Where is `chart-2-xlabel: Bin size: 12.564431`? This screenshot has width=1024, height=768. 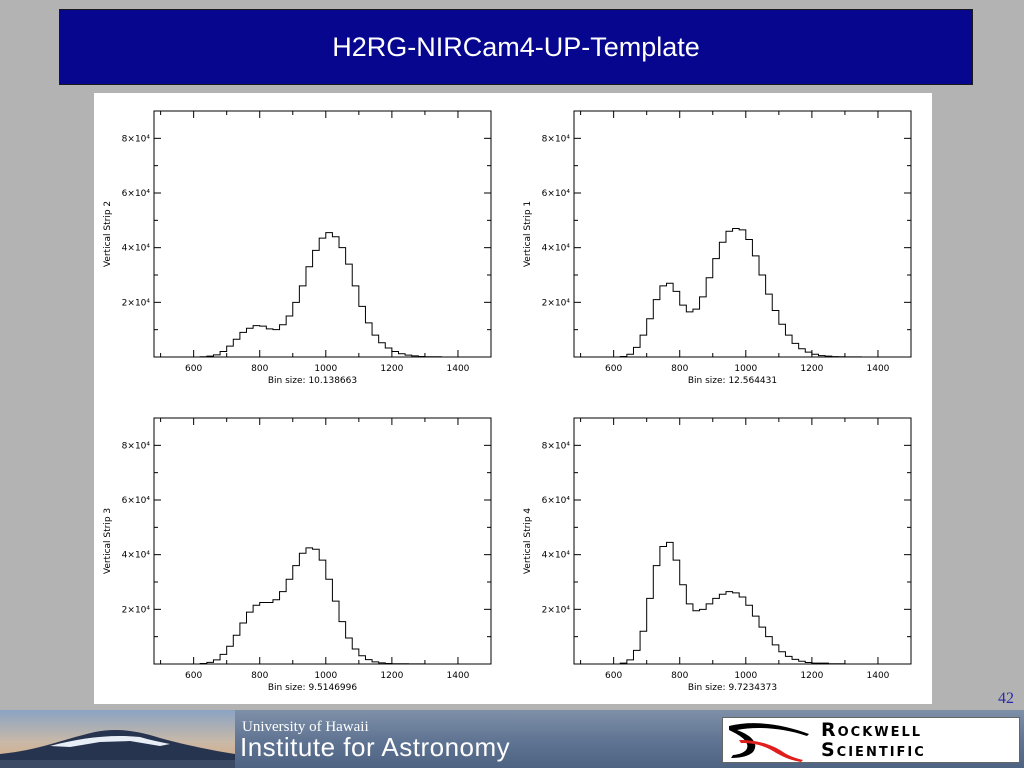 chart-2-xlabel: Bin size: 12.564431 is located at coordinates (732, 381).